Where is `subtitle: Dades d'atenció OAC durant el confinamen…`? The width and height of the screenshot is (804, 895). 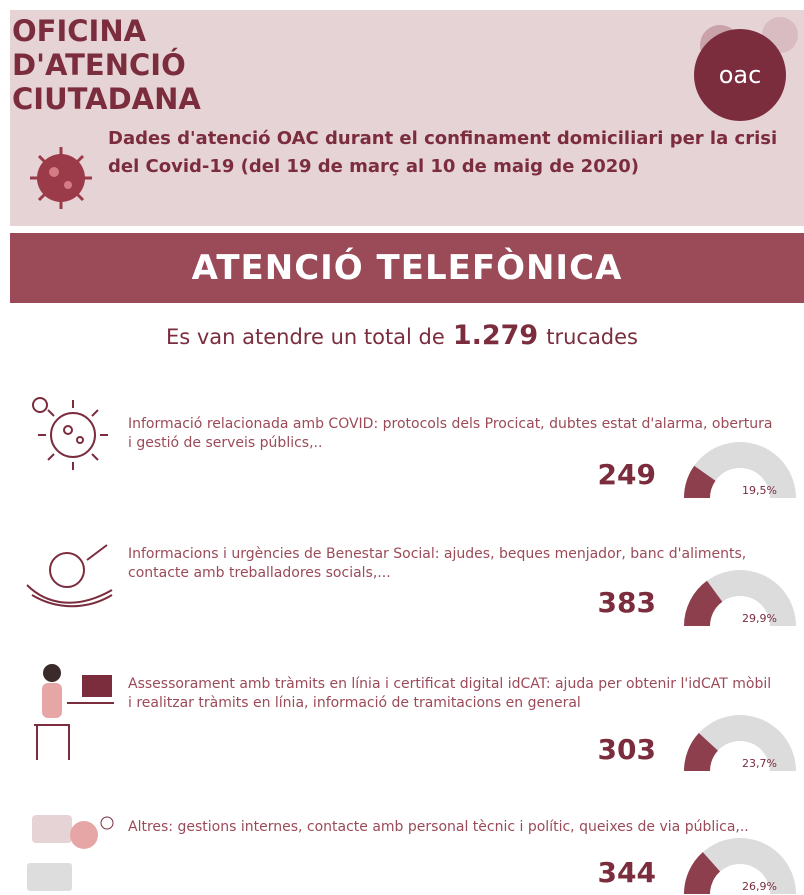 subtitle: Dades d'atenció OAC durant el confinamen… is located at coordinates (443, 152).